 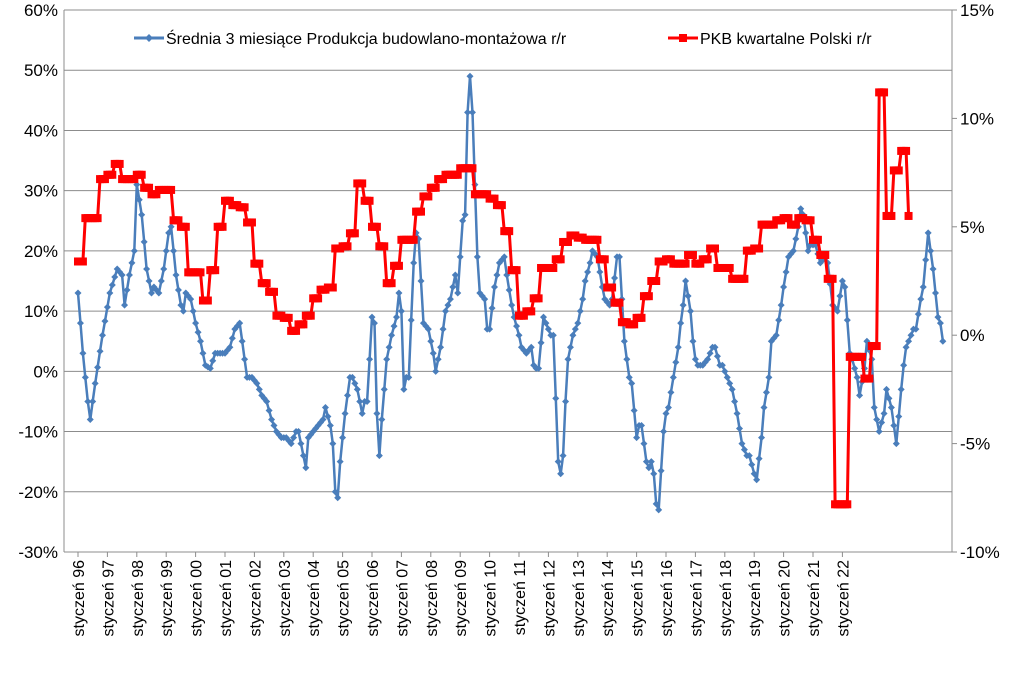 I want to click on y-left-tick-label: 60%, so click(x=41, y=10).